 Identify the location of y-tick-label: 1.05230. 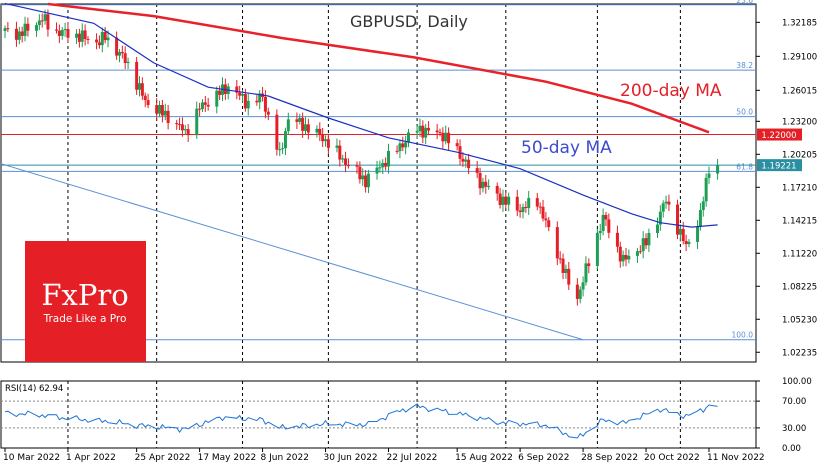
(799, 320).